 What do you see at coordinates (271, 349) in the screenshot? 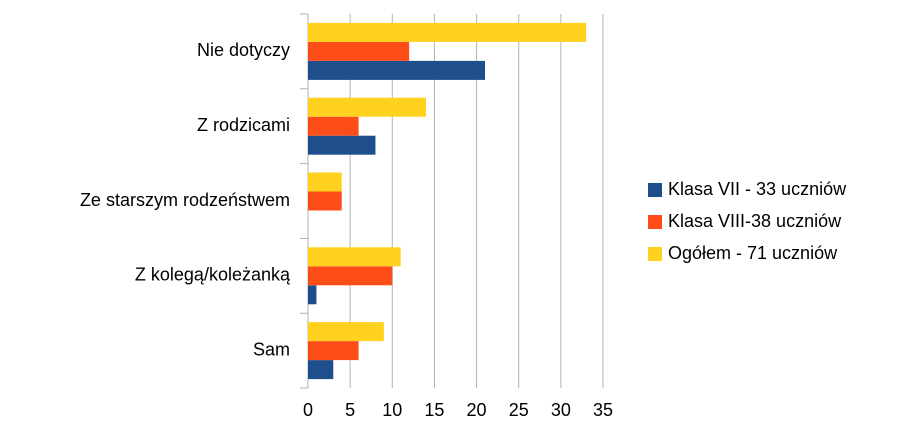
I see `y-tick-label: Sam` at bounding box center [271, 349].